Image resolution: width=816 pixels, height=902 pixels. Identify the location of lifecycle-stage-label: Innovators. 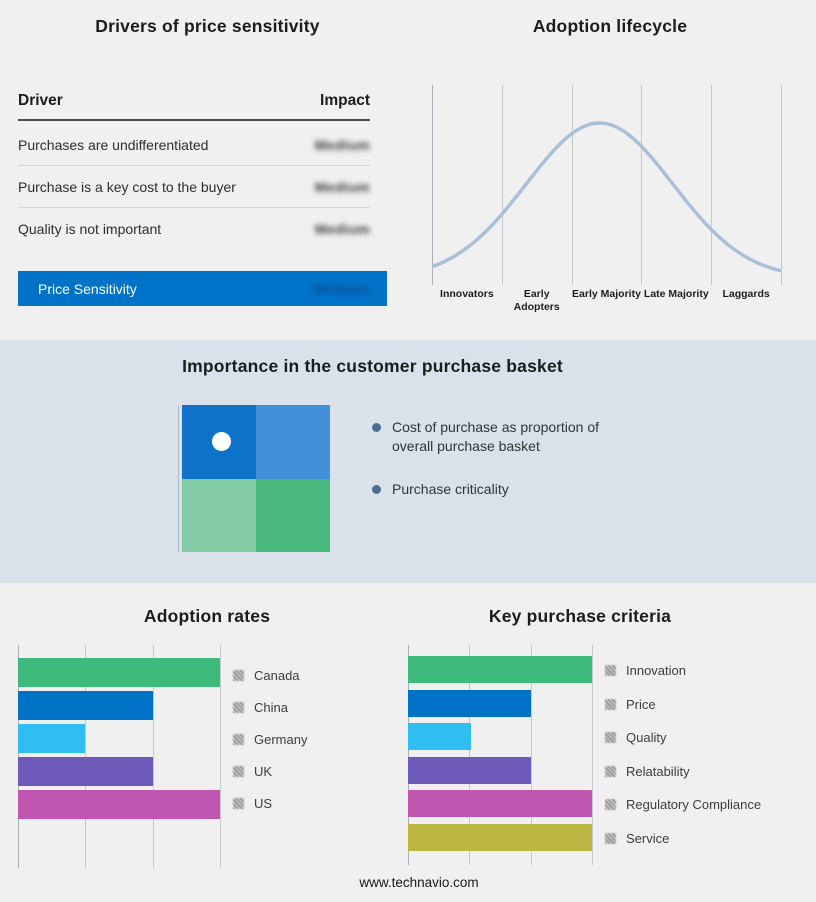
(467, 294).